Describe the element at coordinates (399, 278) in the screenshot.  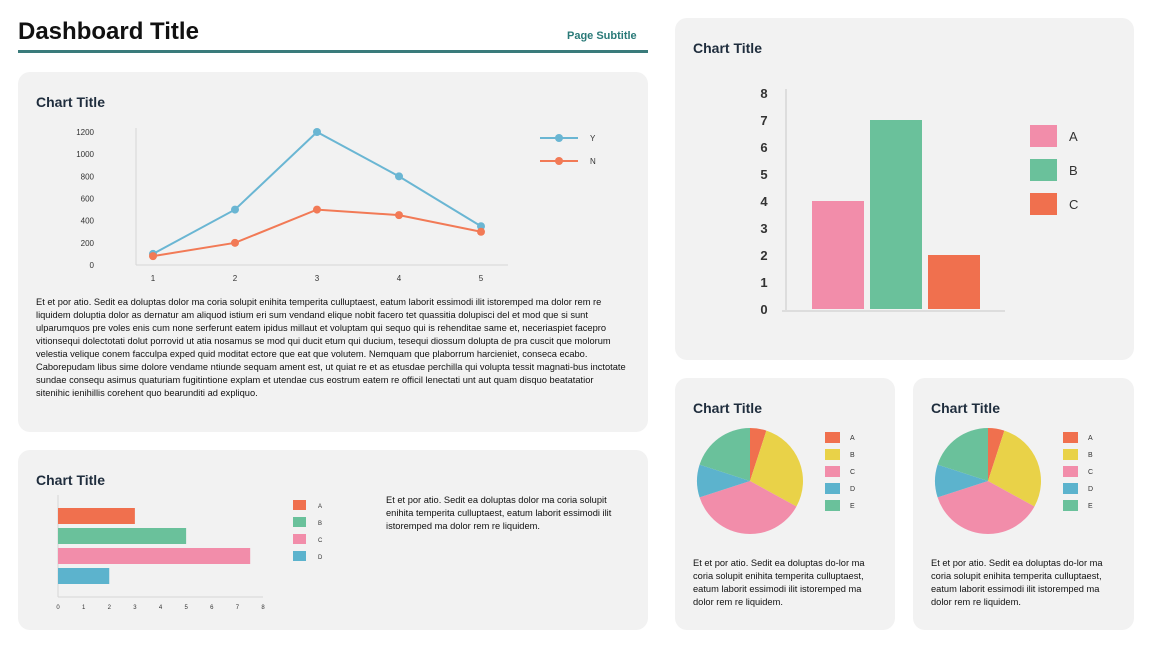
I see `x-tick-label: 4` at that location.